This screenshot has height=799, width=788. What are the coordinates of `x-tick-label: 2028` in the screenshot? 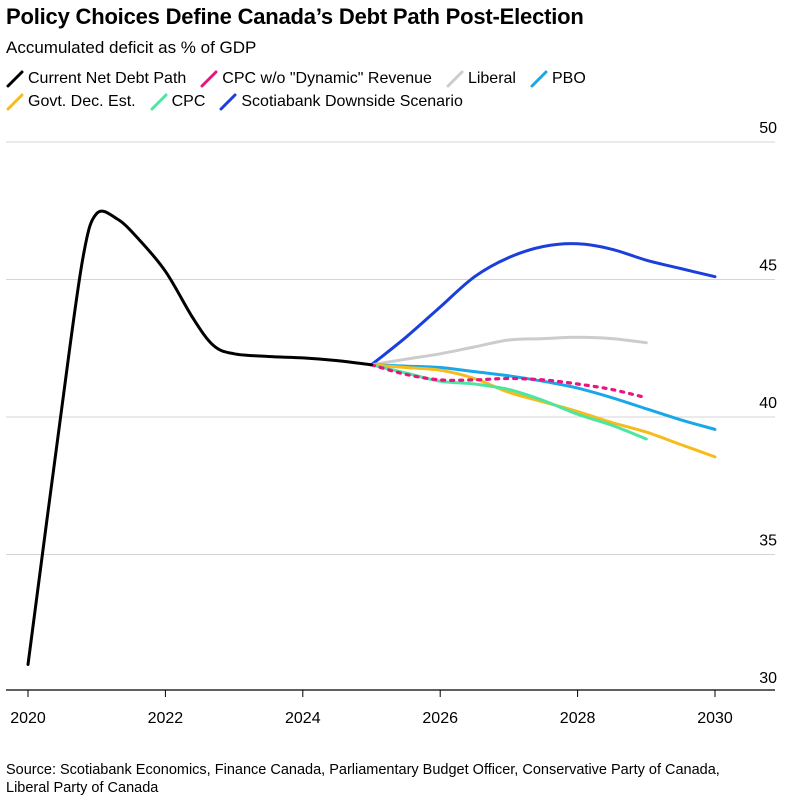 It's located at (578, 718).